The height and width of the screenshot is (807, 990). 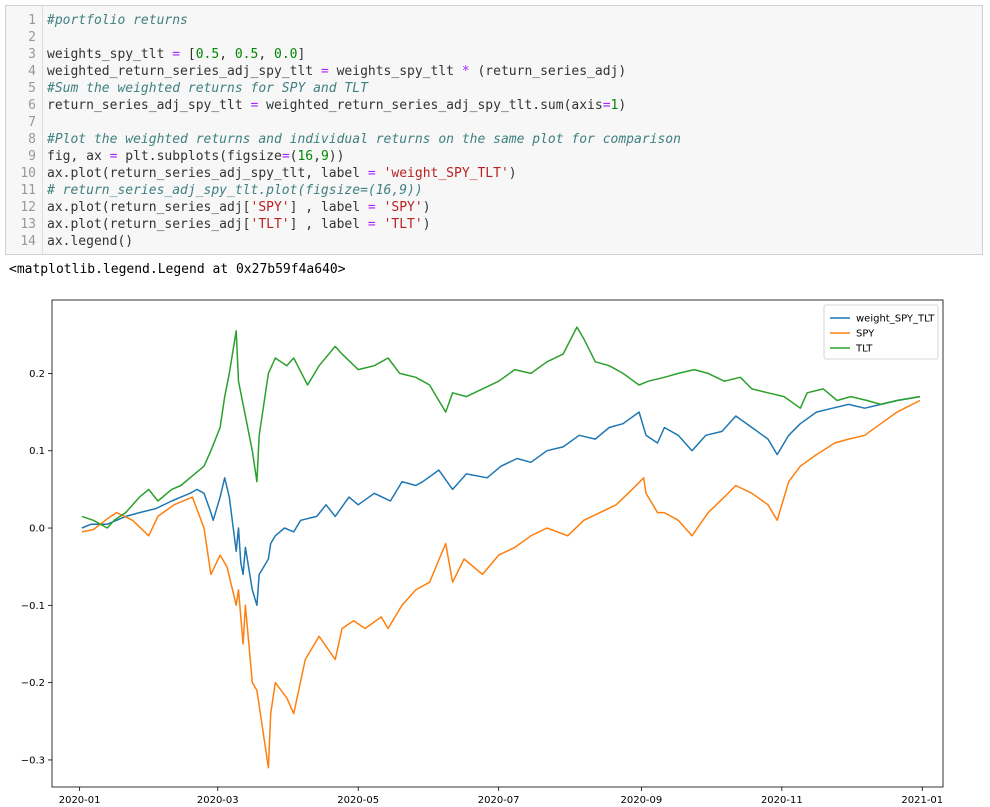 I want to click on code-text: #portfolio returns, so click(x=117, y=20).